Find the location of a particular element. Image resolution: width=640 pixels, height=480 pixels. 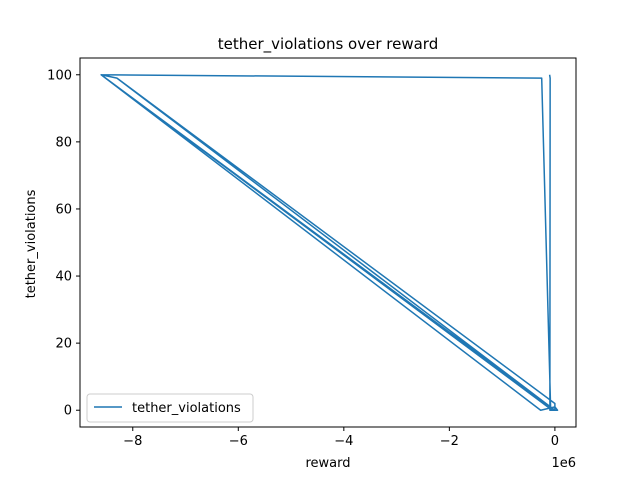

y-tick-label: 40 is located at coordinates (63, 277).